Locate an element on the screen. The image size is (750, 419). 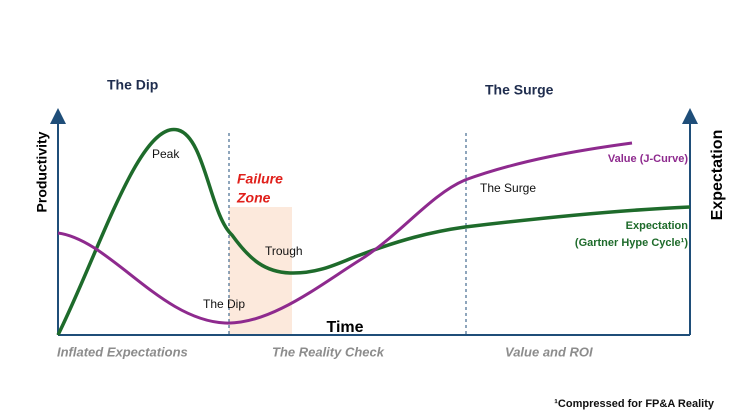
annotation: The Surge is located at coordinates (508, 188).